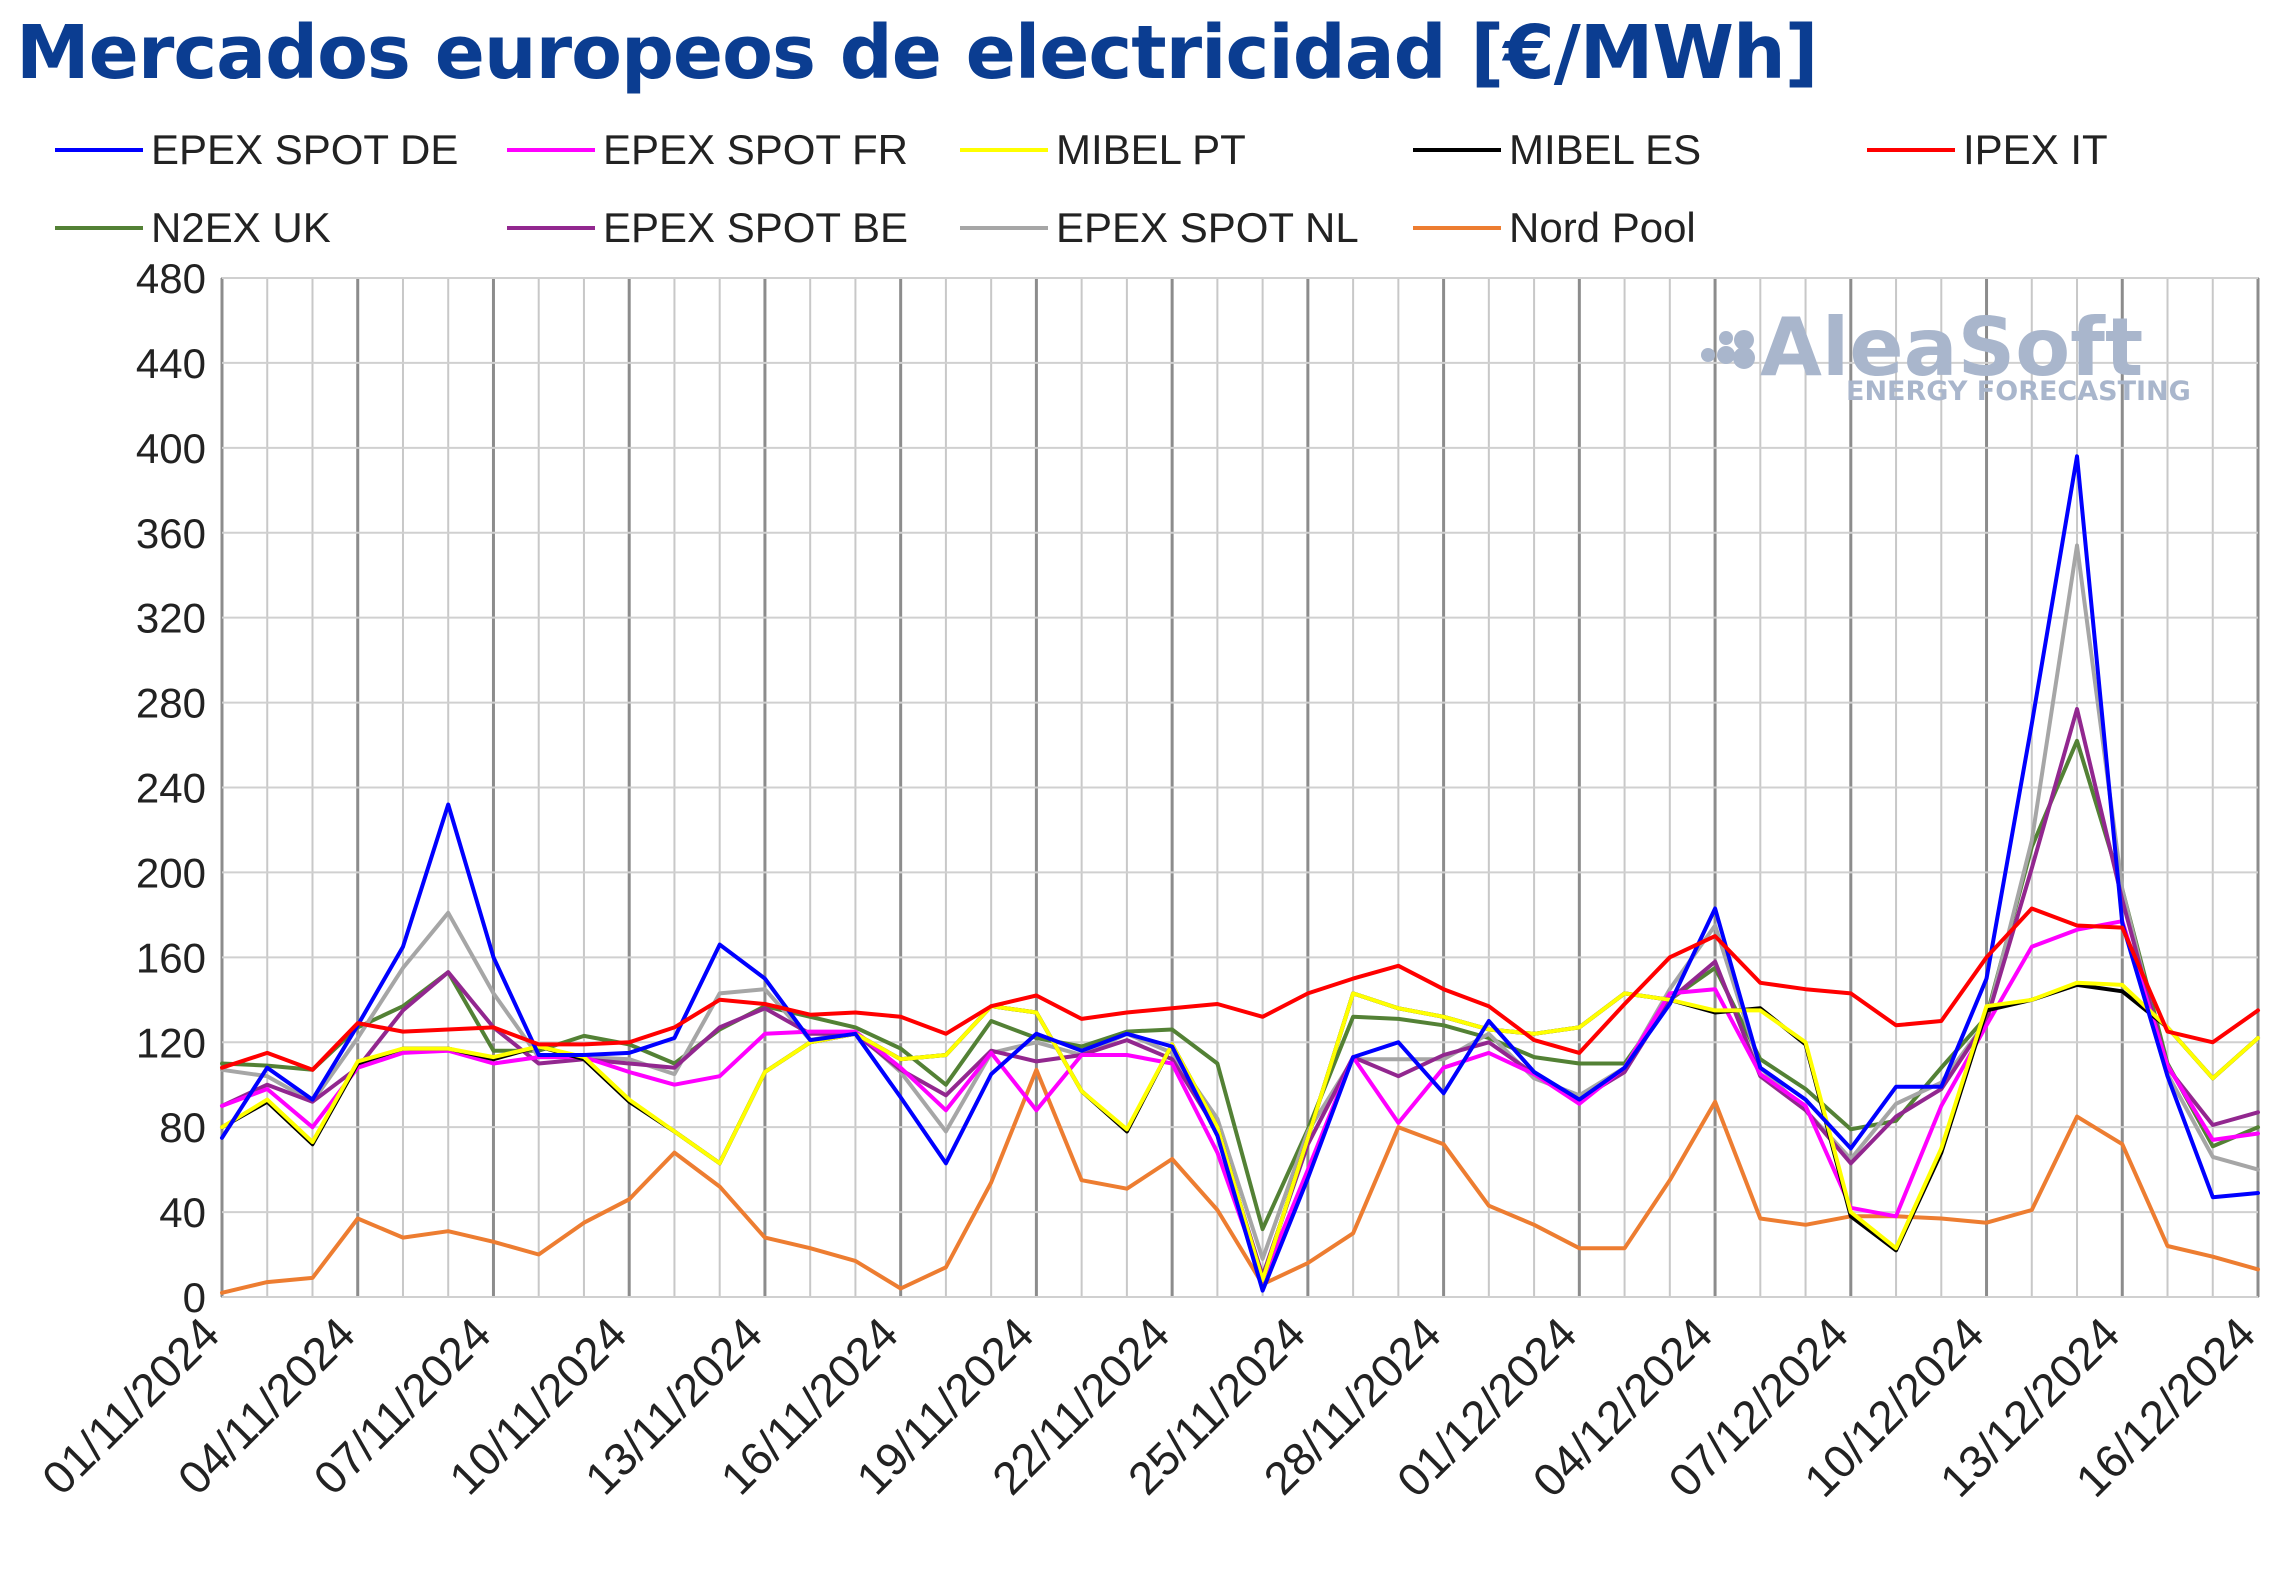 This screenshot has height=1589, width=2282. I want to click on legend-label: Nord Pool, so click(1602, 227).